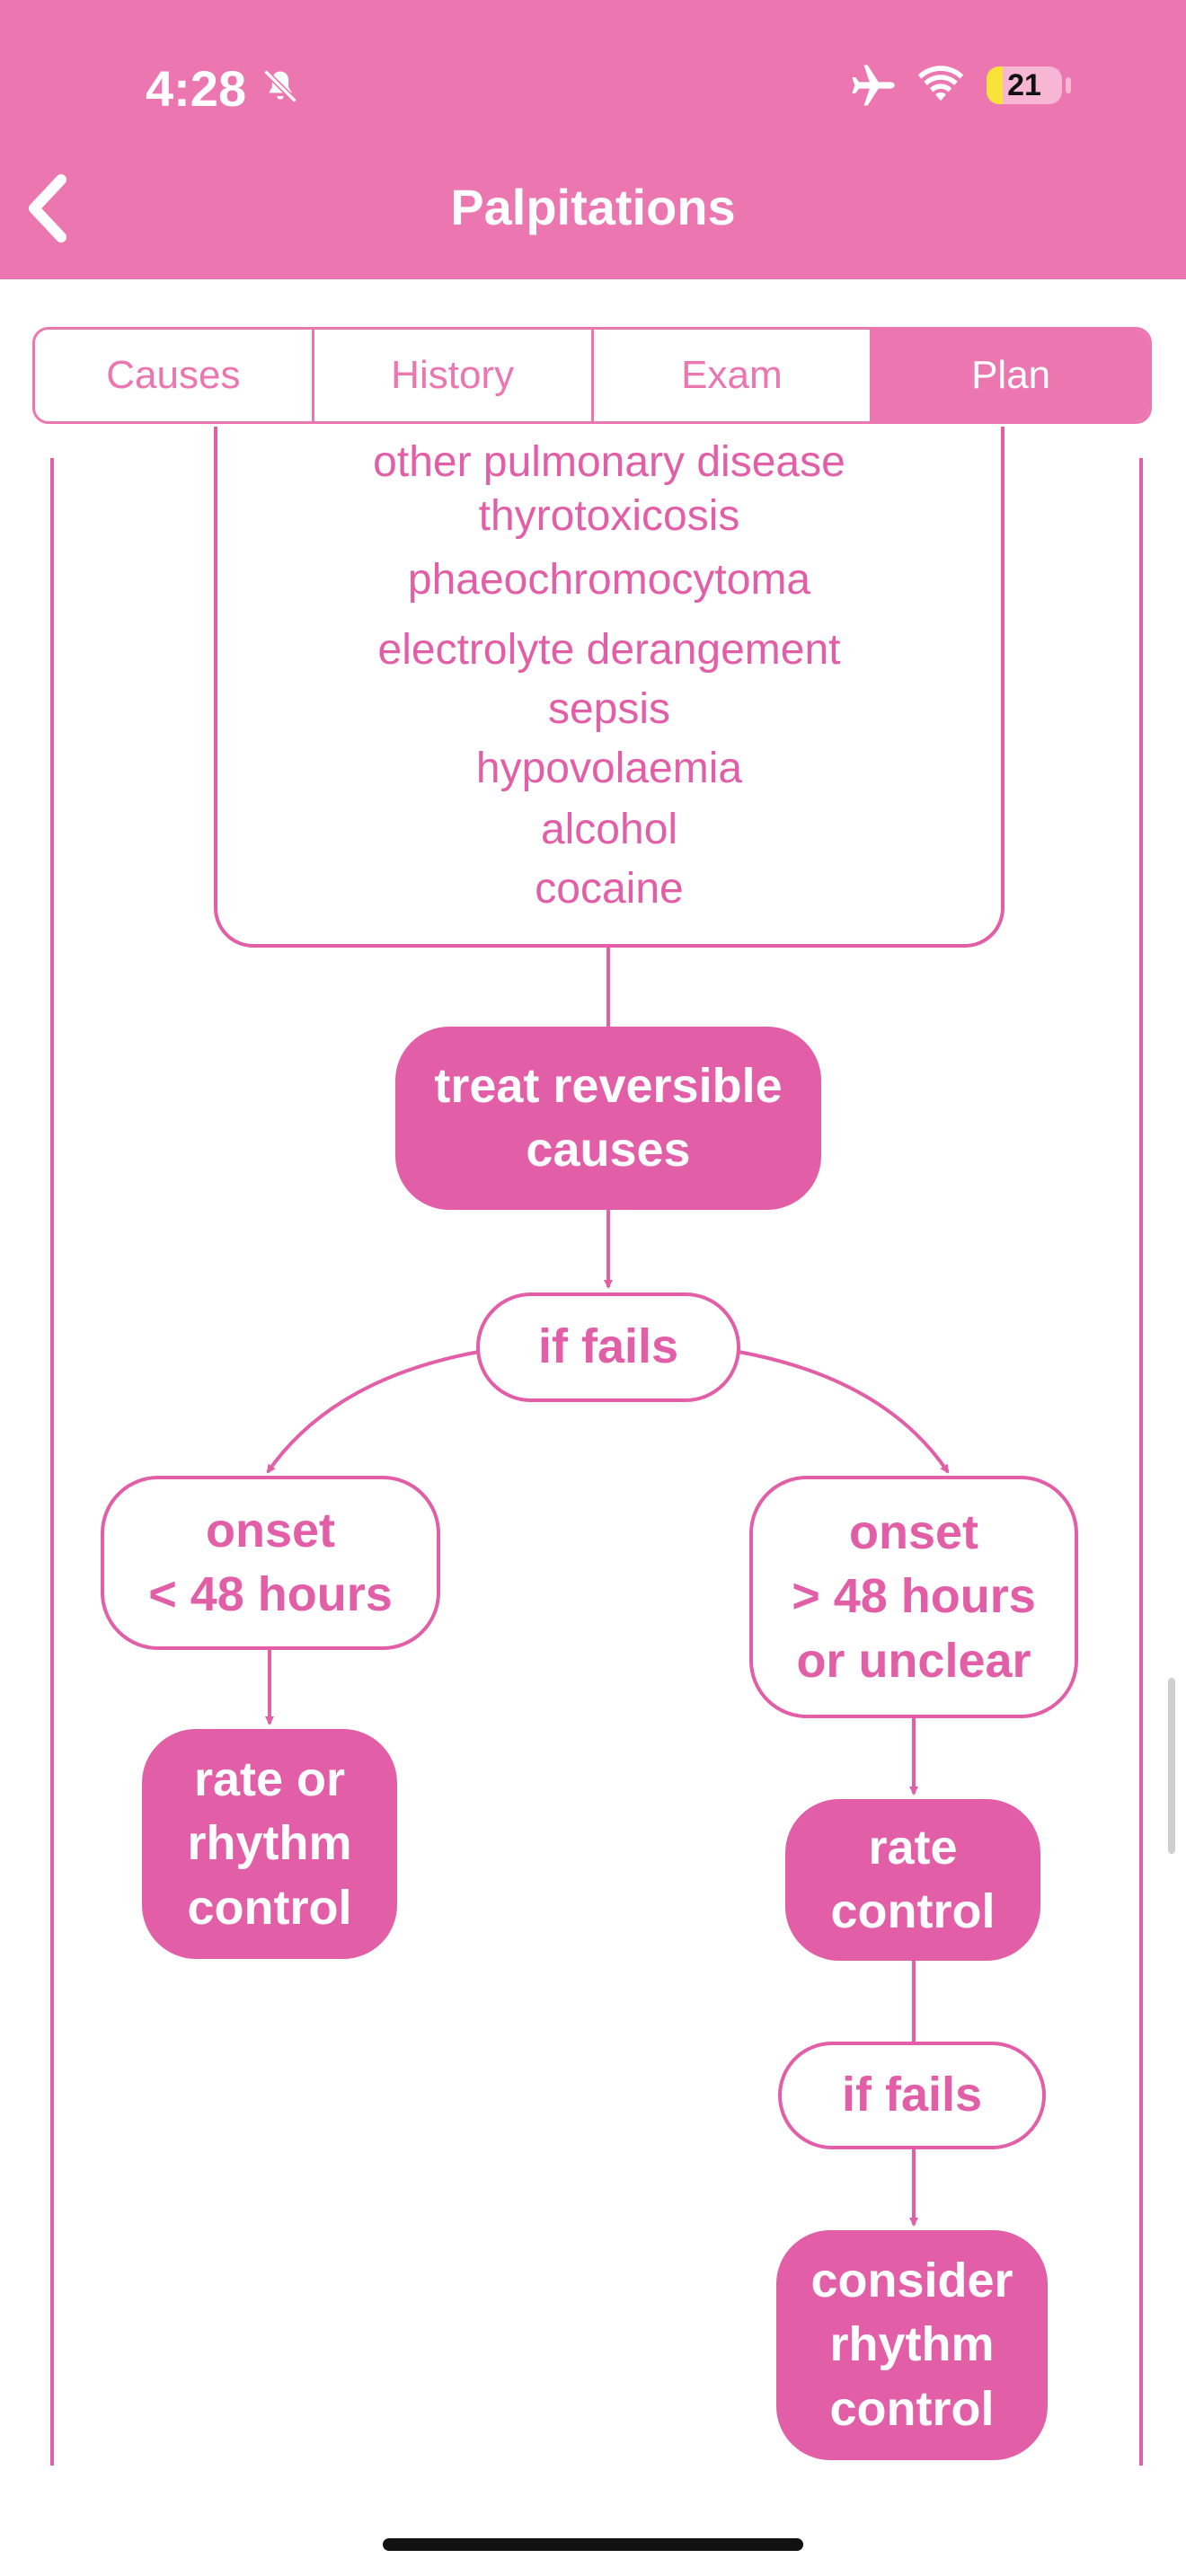 The image size is (1186, 2576). Describe the element at coordinates (609, 462) in the screenshot. I see `cause-item: other pulmonary disease` at that location.